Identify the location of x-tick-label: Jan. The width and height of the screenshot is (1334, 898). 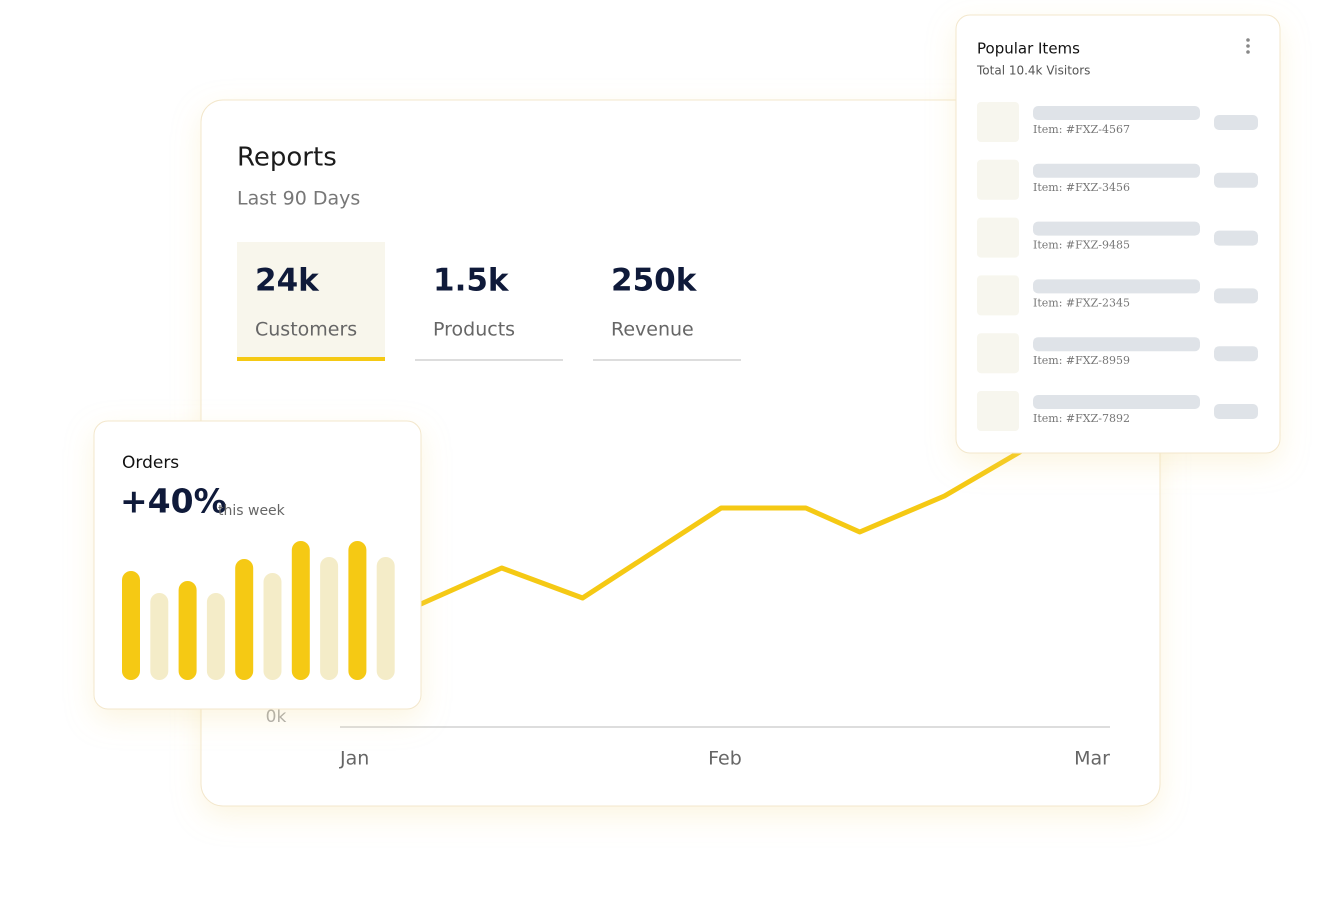
(354, 759).